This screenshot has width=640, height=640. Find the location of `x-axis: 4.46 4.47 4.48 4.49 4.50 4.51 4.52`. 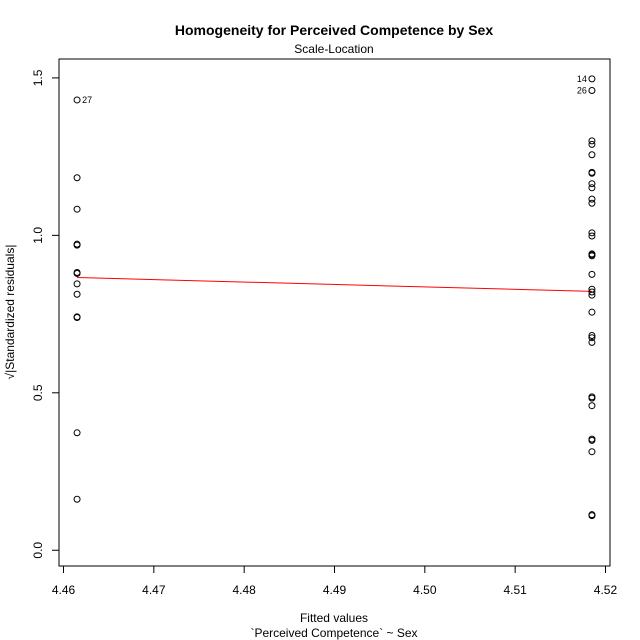

x-axis: 4.46 4.47 4.48 4.49 4.50 4.51 4.52 is located at coordinates (335, 581).